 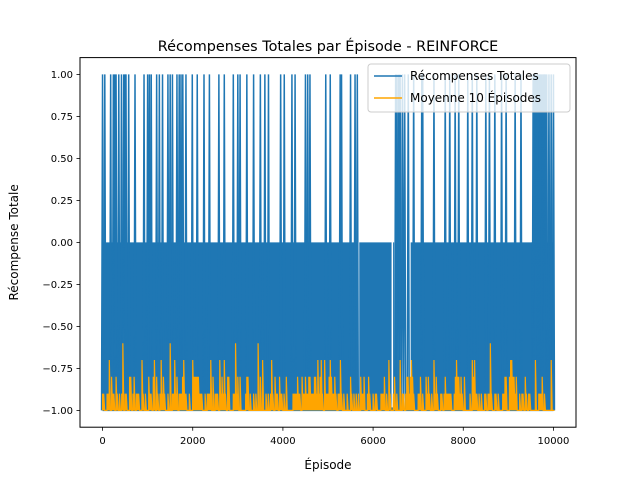 I want to click on y-tick-label-6: 0.50, so click(x=62, y=159).